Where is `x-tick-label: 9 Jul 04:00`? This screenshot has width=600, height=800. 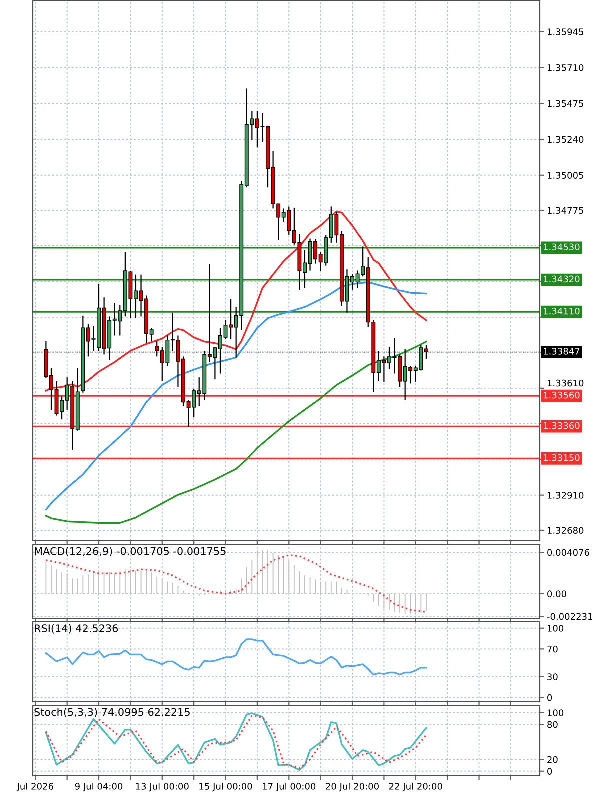
x-tick-label: 9 Jul 04:00 is located at coordinates (99, 787).